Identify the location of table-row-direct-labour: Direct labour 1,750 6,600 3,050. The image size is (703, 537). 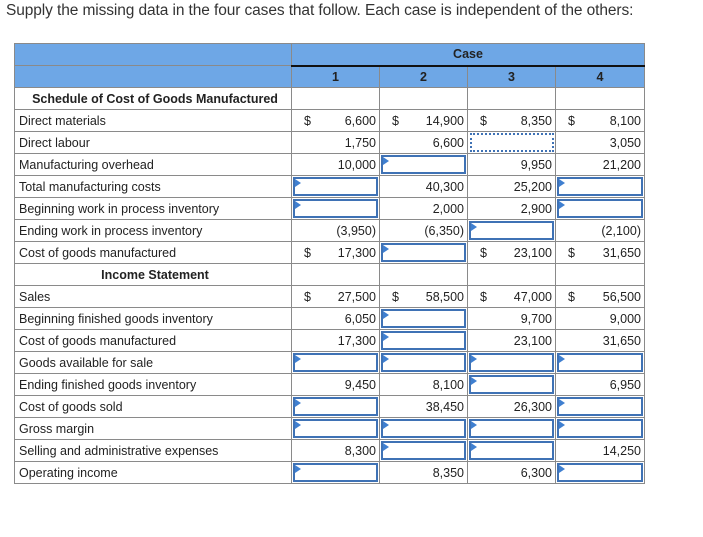
(329, 142).